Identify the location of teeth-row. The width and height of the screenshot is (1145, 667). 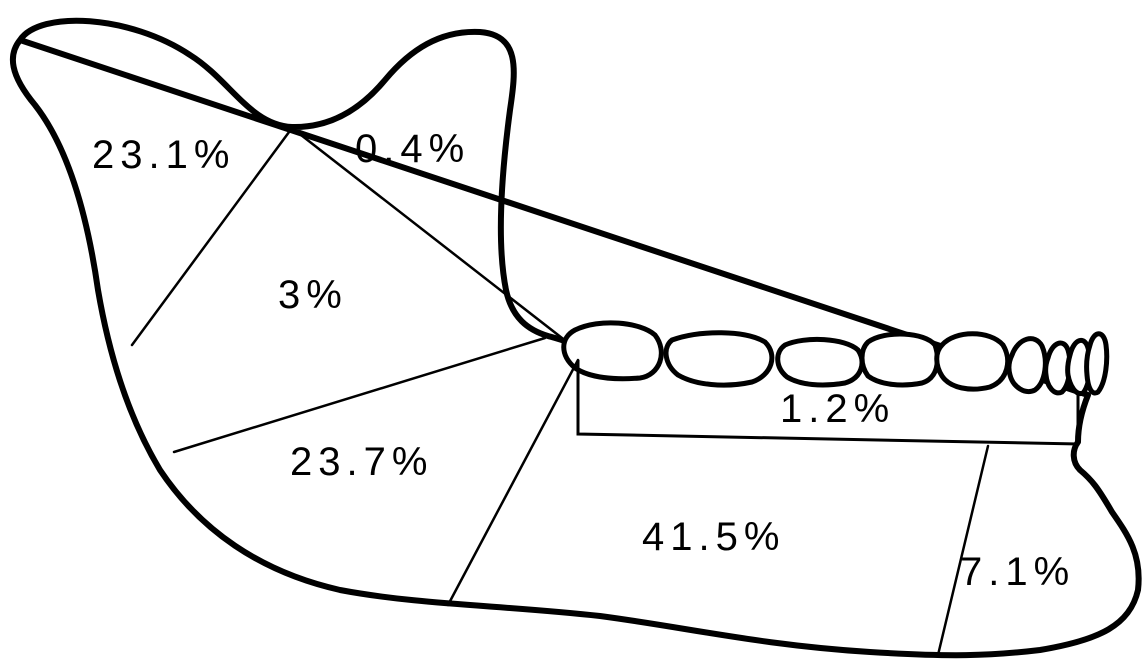
(835, 358).